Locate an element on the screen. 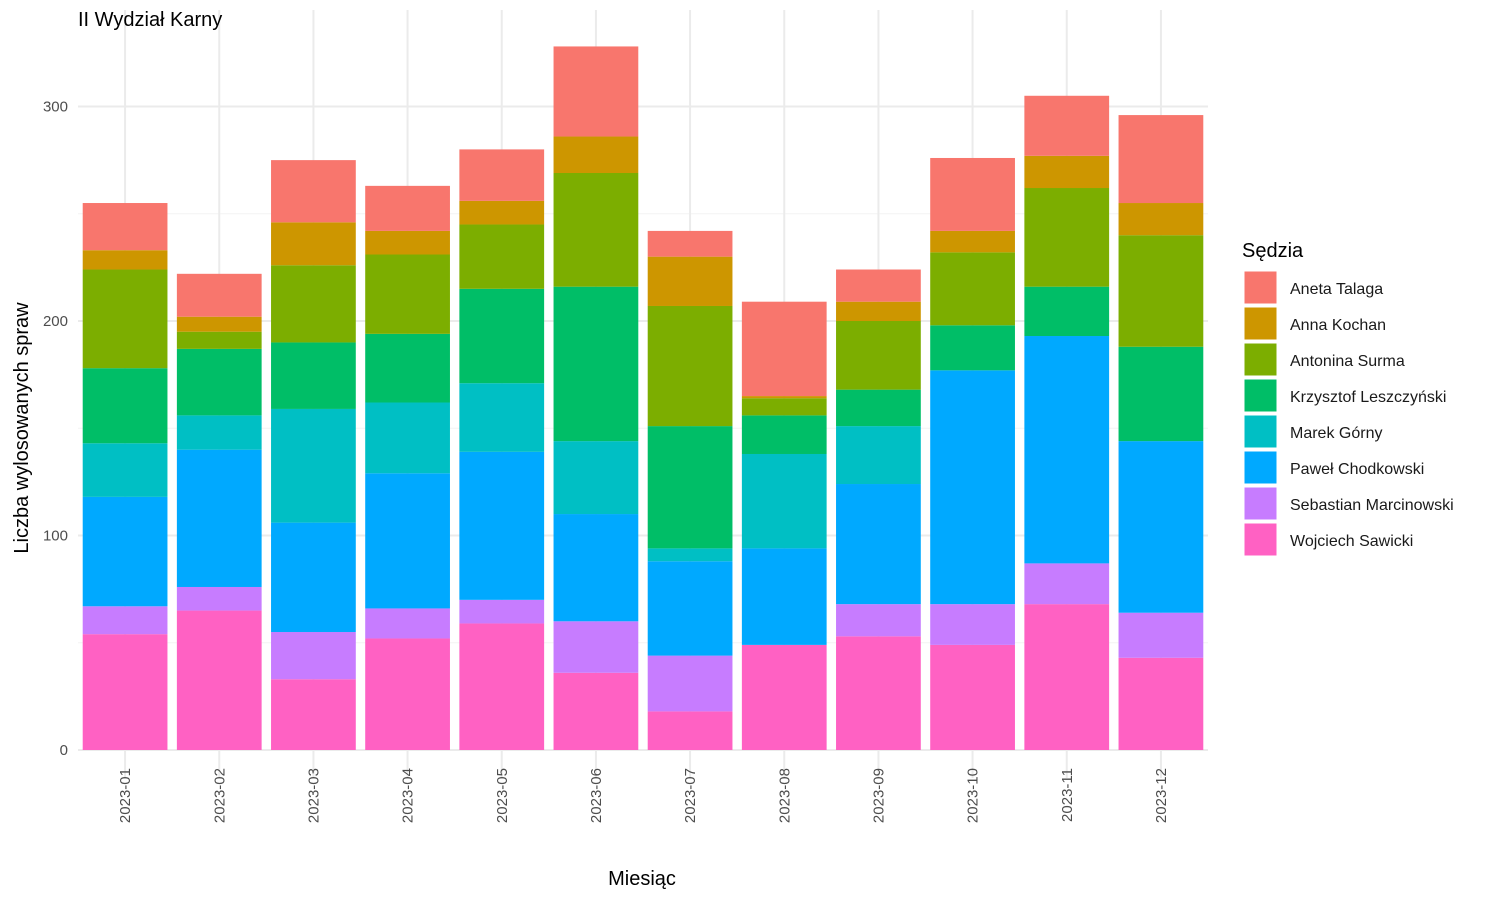  x-tick-label: 2023-02 is located at coordinates (219, 795).